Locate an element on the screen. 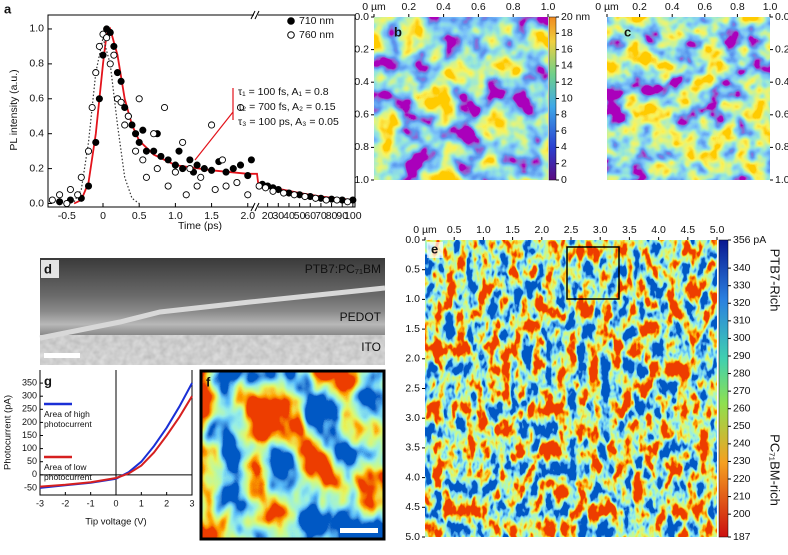 The image size is (788, 555). colorbar-side-label: PC₇₁BM-rich is located at coordinates (775, 470).